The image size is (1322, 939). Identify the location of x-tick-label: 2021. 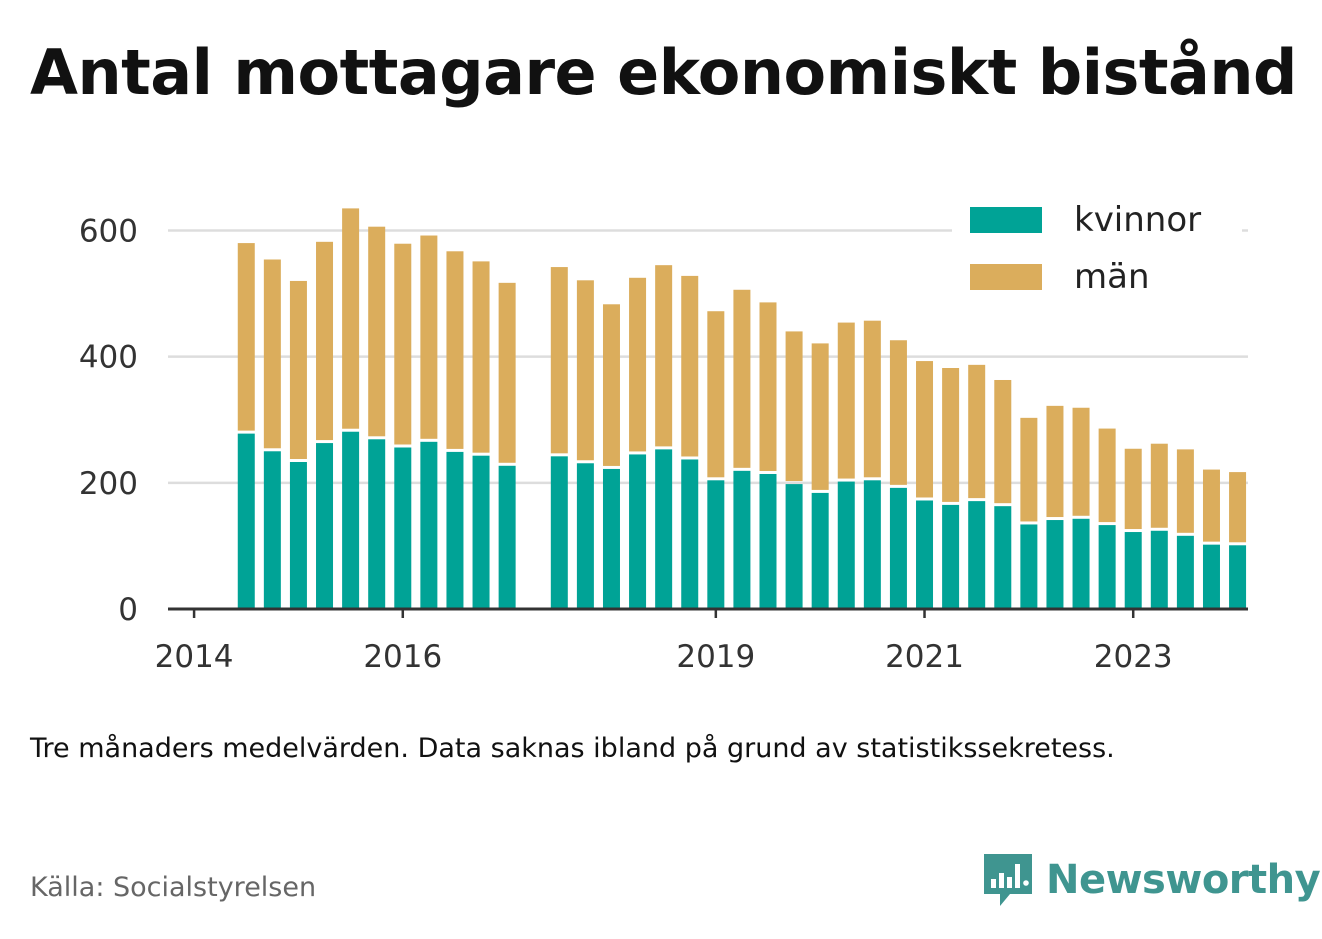
(924, 657).